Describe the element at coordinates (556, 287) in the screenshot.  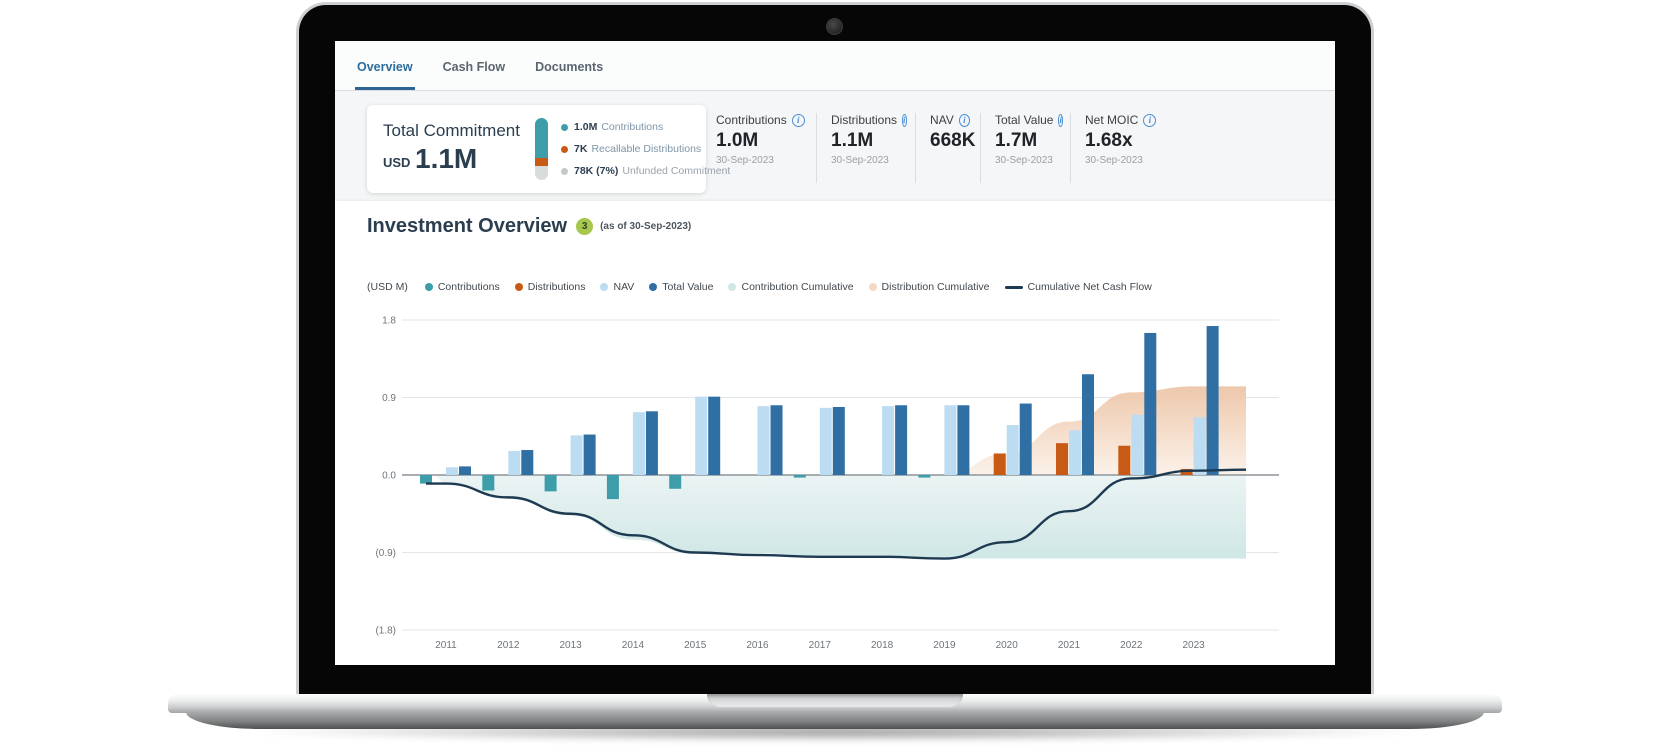
I see `chart-legend-label: Distributions` at that location.